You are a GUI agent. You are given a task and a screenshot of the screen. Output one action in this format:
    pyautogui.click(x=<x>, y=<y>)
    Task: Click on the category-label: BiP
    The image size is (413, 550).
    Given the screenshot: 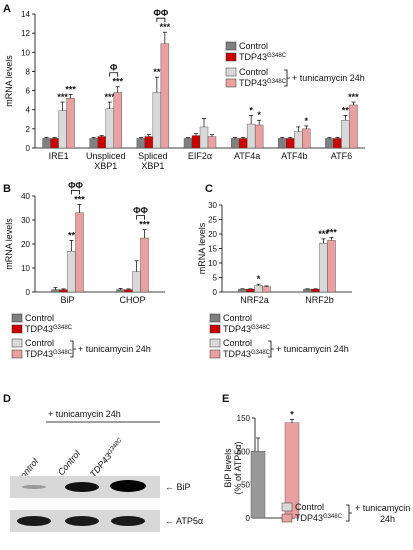 What is the action you would take?
    pyautogui.click(x=67, y=300)
    